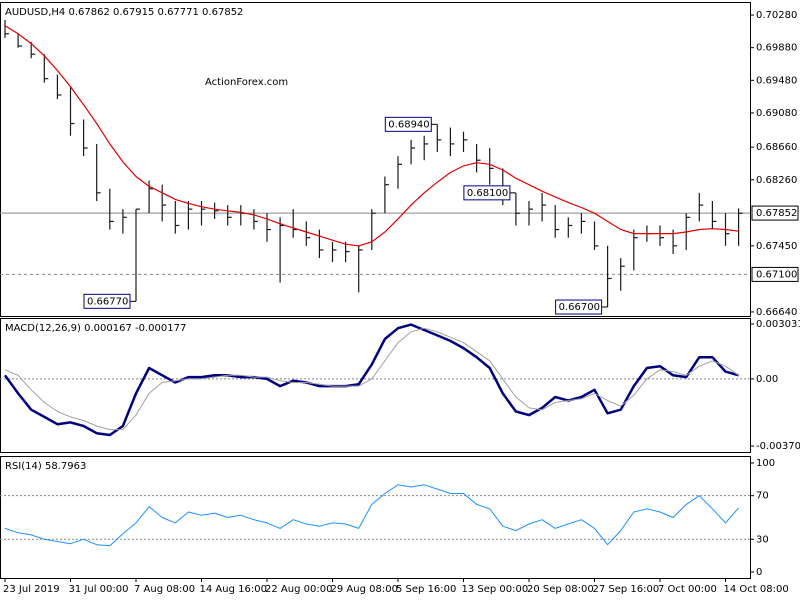  I want to click on x-tick-label: 23 Jul 2019, so click(31, 589).